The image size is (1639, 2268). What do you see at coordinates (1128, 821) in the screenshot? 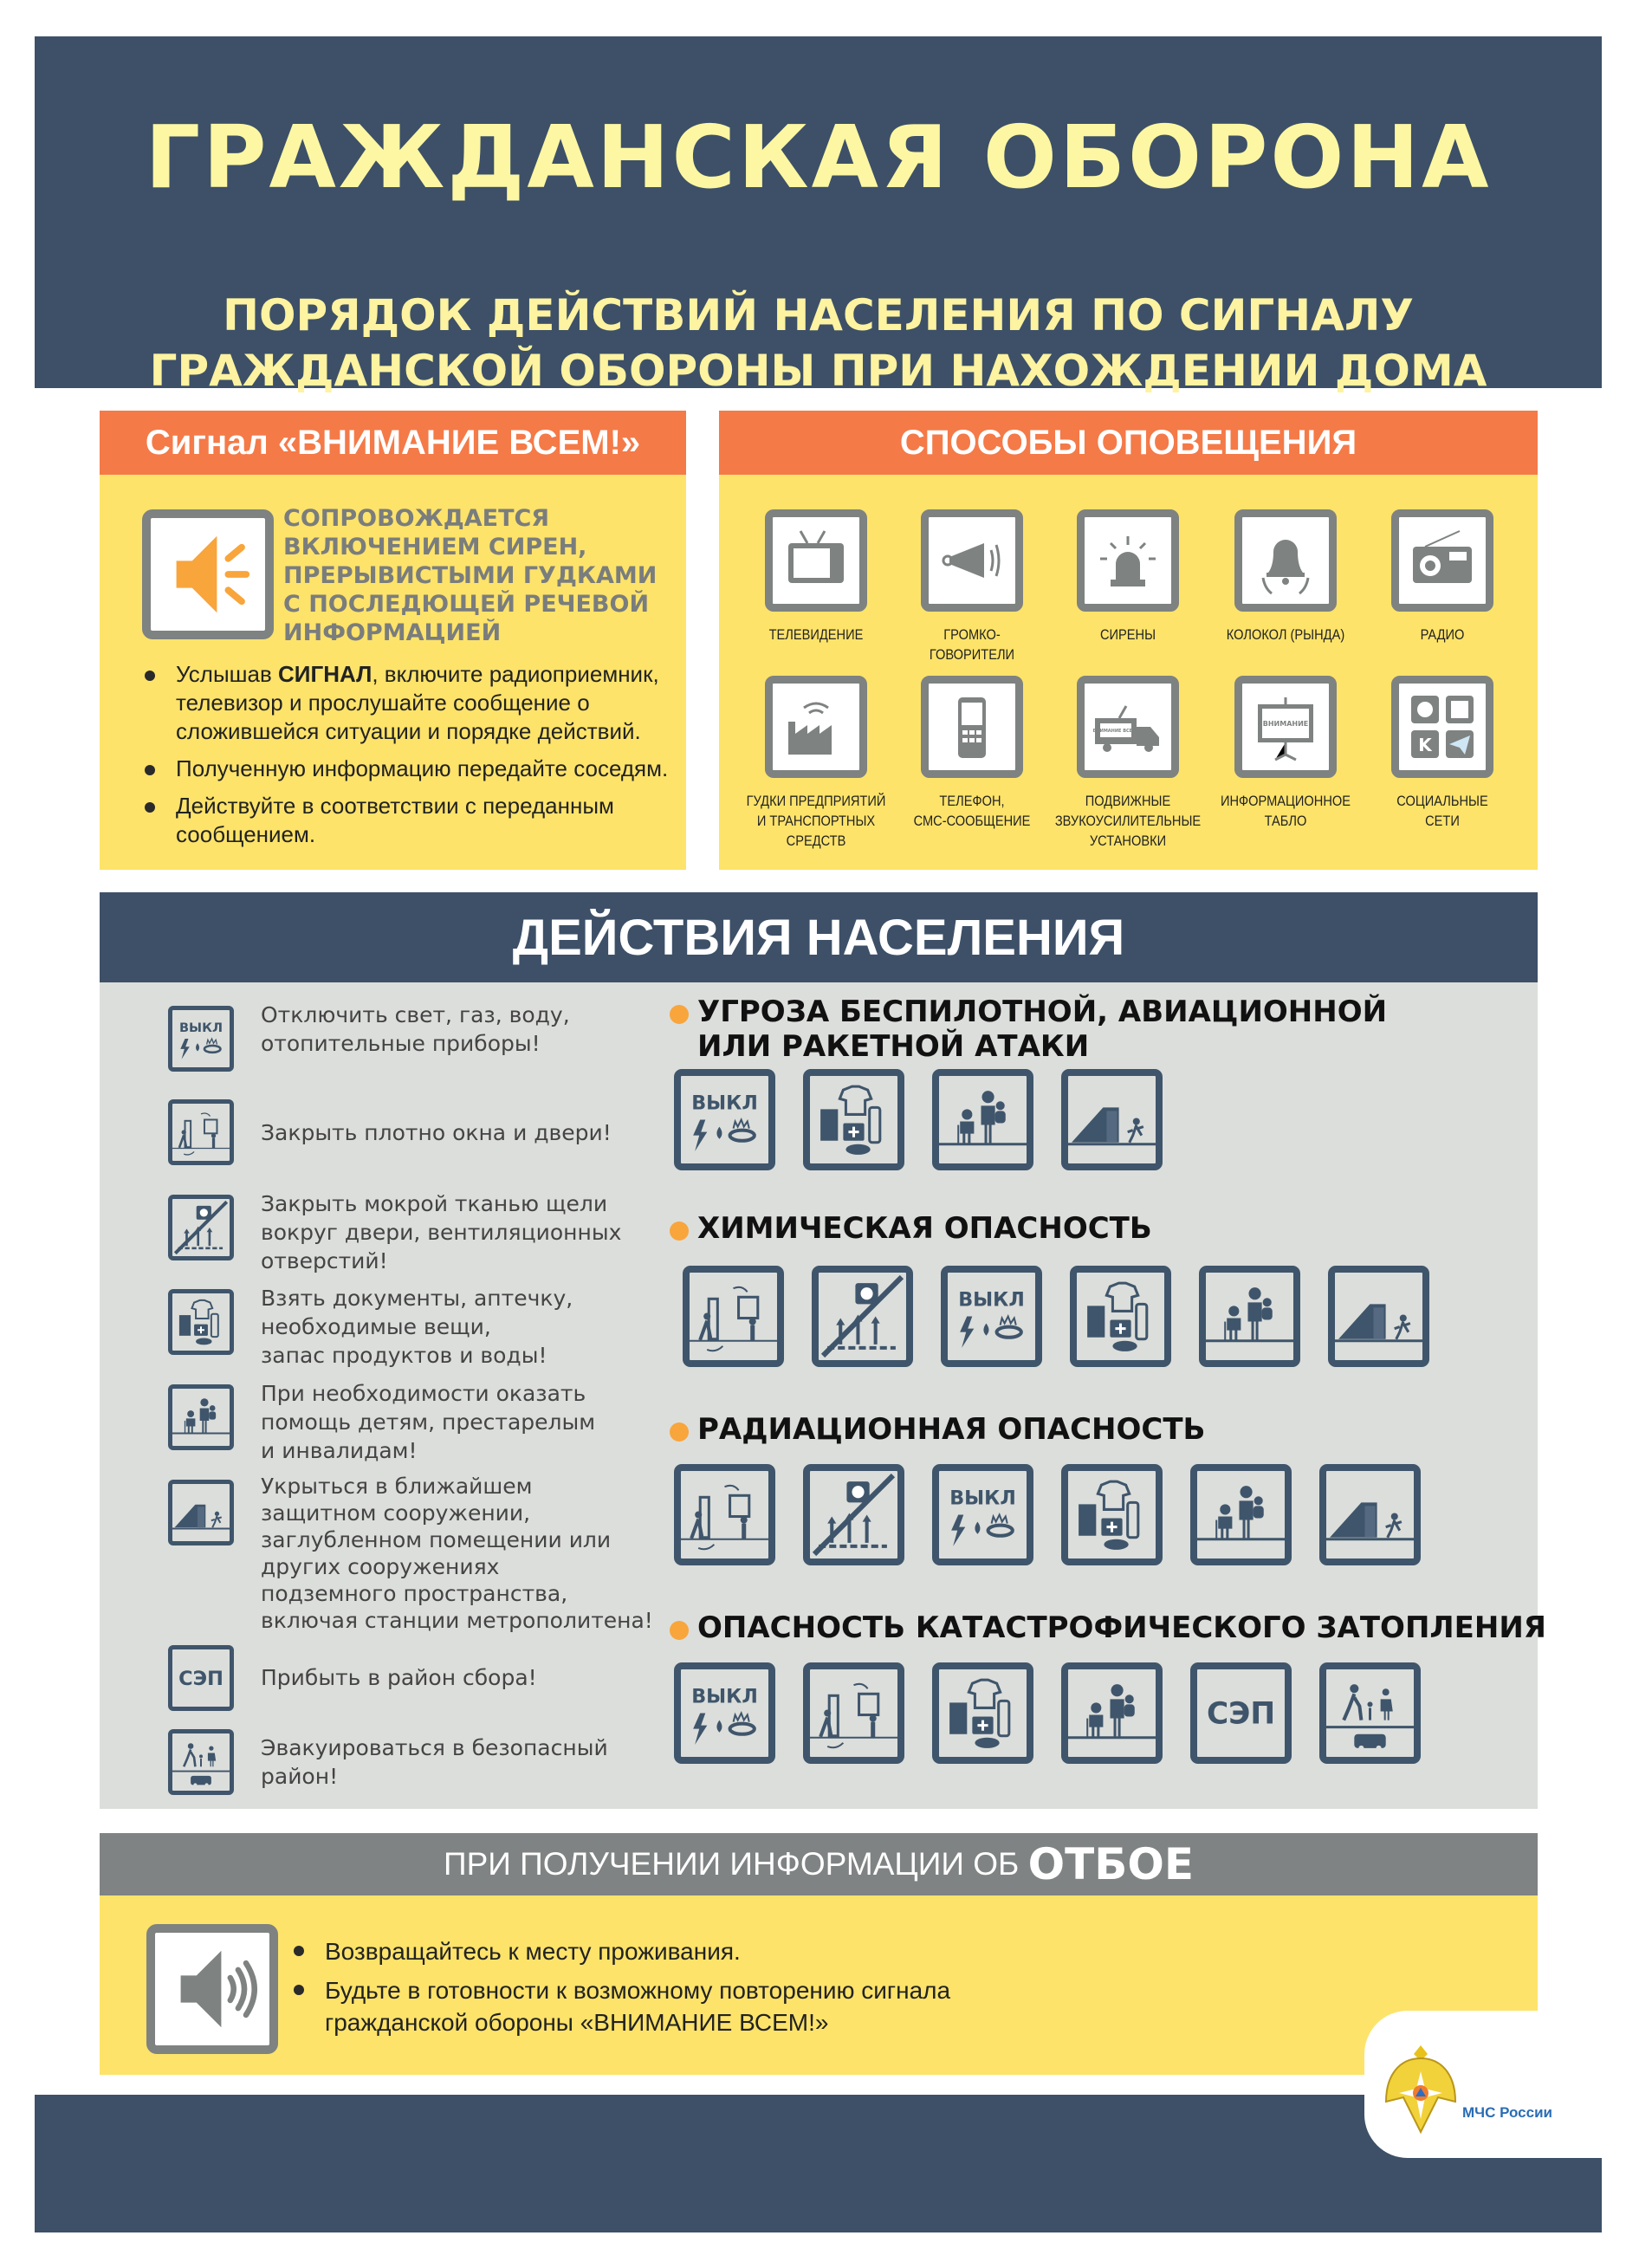
I see `method-label: ПОДВИЖНЫЕ ЗВУКОУСИЛИТЕЛЬНЫЕ УСТАНОВКИ` at bounding box center [1128, 821].